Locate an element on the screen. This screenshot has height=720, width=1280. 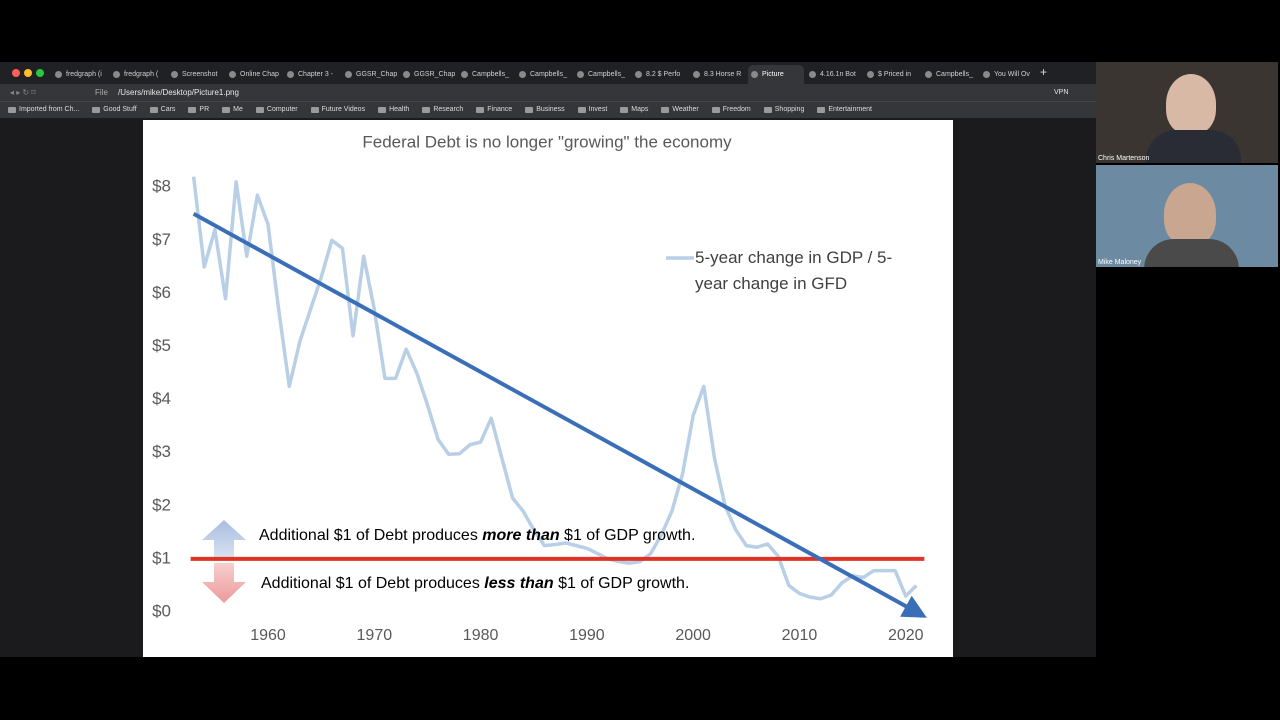
bookmark: Health is located at coordinates (393, 110).